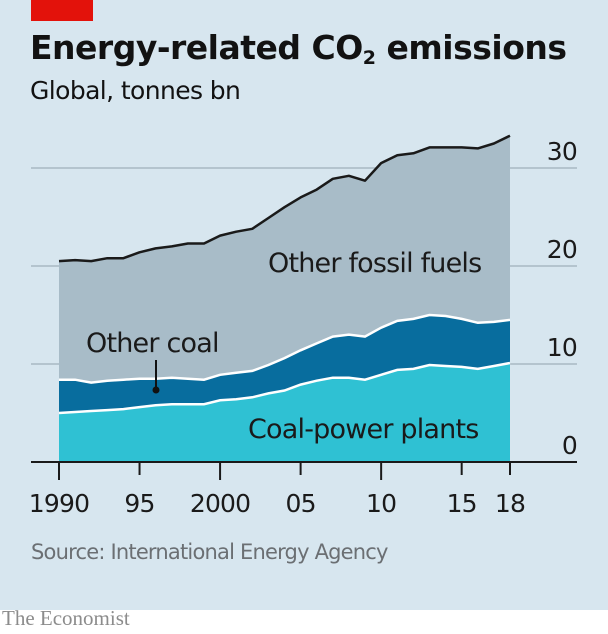 This screenshot has width=608, height=634. I want to click on label-other-coal: Other coal, so click(152, 343).